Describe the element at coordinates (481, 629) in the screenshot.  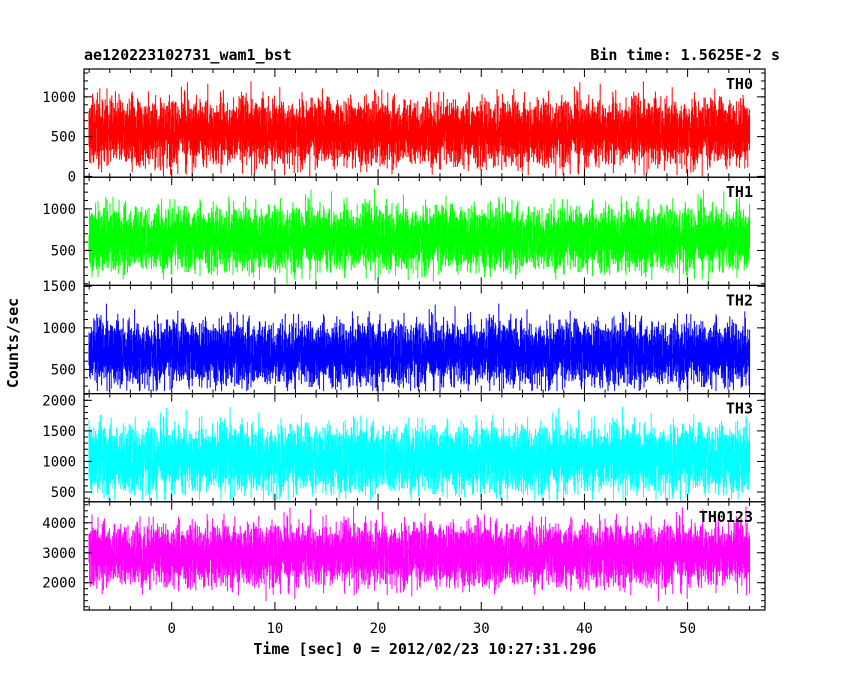
I see `x-tick-label: 30` at that location.